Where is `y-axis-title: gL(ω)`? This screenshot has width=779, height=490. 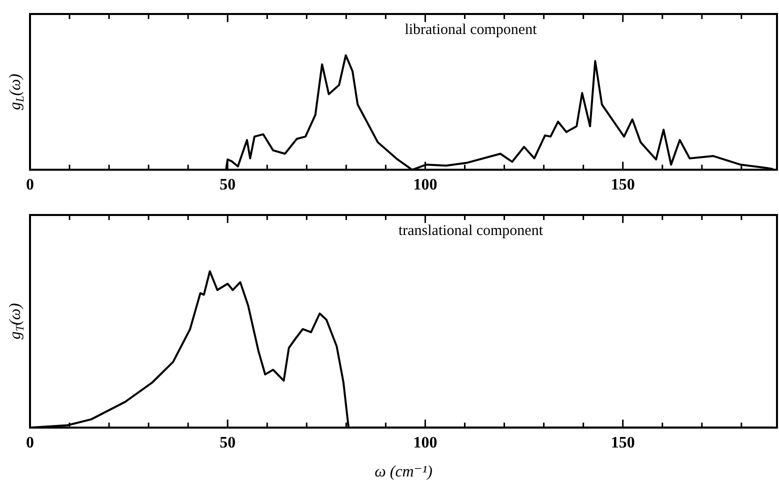 y-axis-title: gL(ω) is located at coordinates (17, 92).